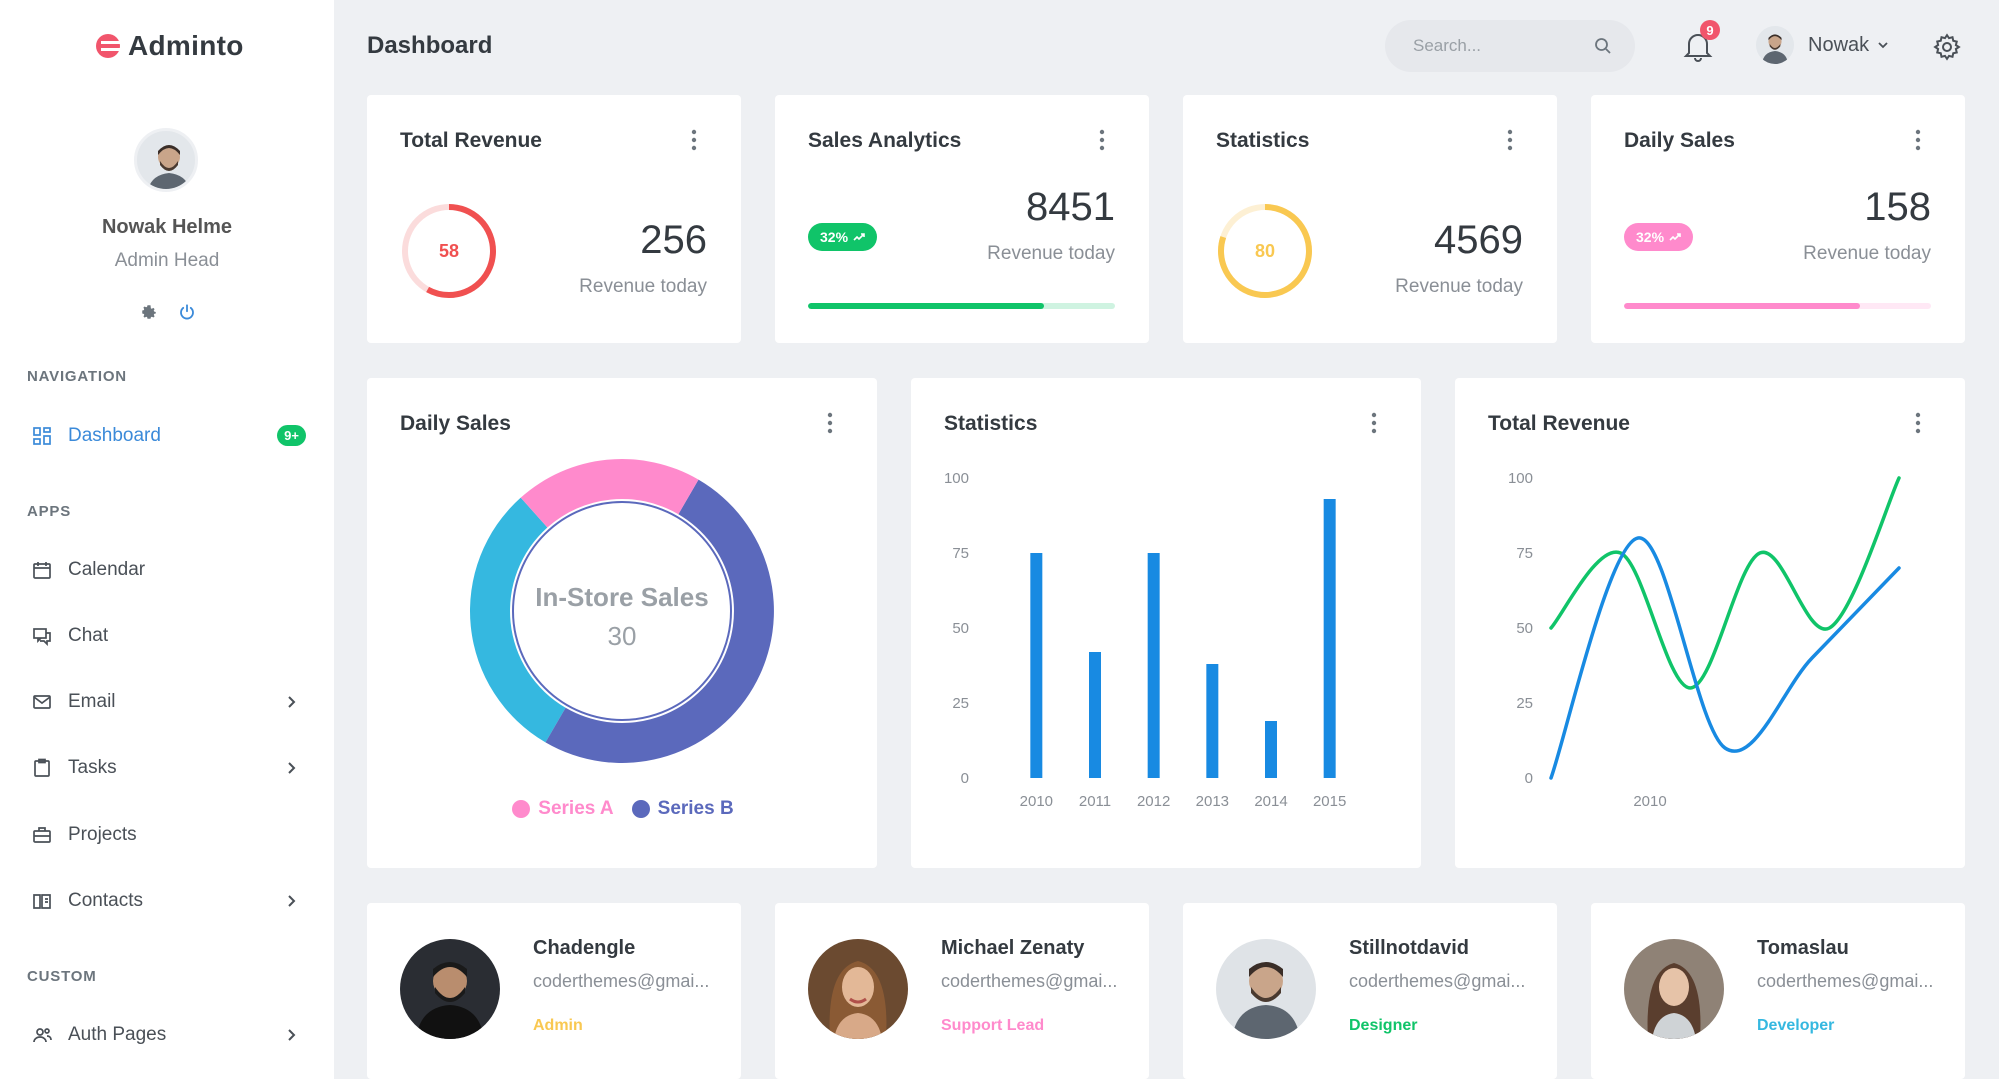 This screenshot has height=1079, width=1999. What do you see at coordinates (167, 901) in the screenshot?
I see `sidebar-item-contacts: Contacts` at bounding box center [167, 901].